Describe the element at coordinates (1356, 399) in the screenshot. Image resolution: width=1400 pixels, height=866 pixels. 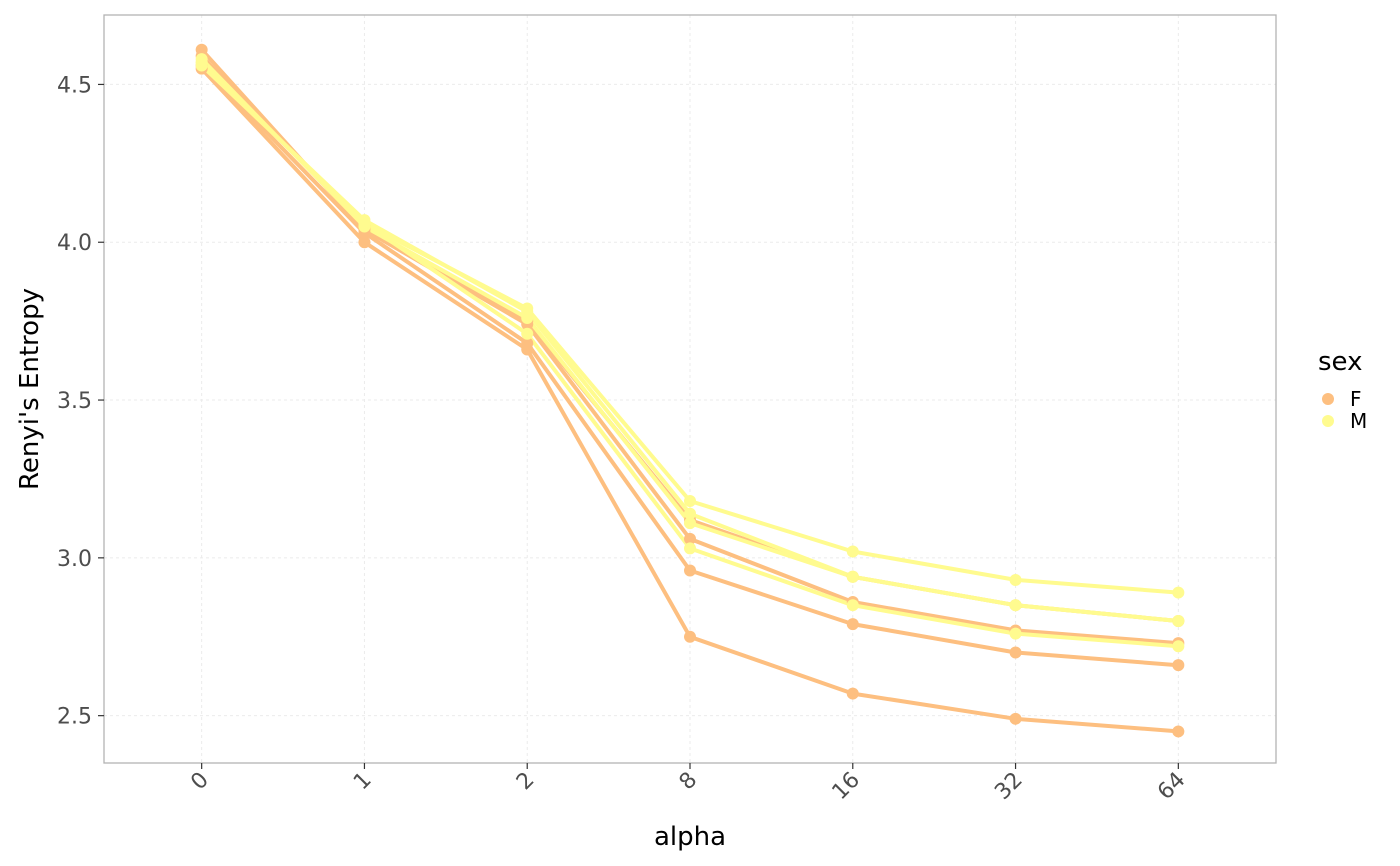
I see `legend-label-f: F` at that location.